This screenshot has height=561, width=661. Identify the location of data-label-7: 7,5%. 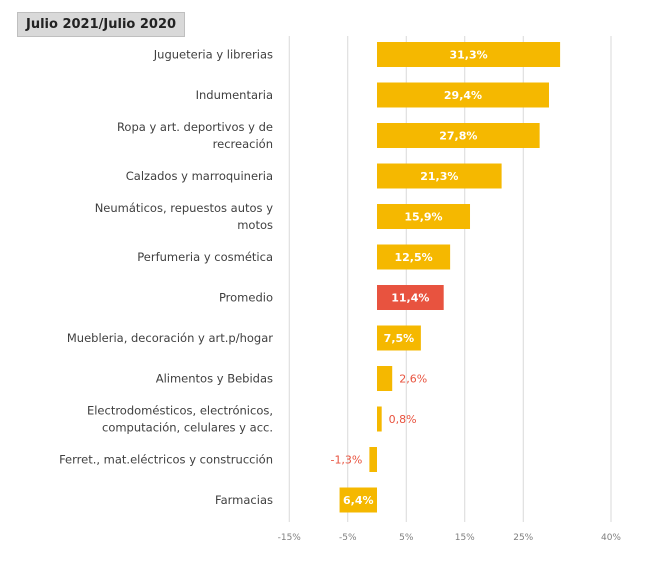
(399, 338).